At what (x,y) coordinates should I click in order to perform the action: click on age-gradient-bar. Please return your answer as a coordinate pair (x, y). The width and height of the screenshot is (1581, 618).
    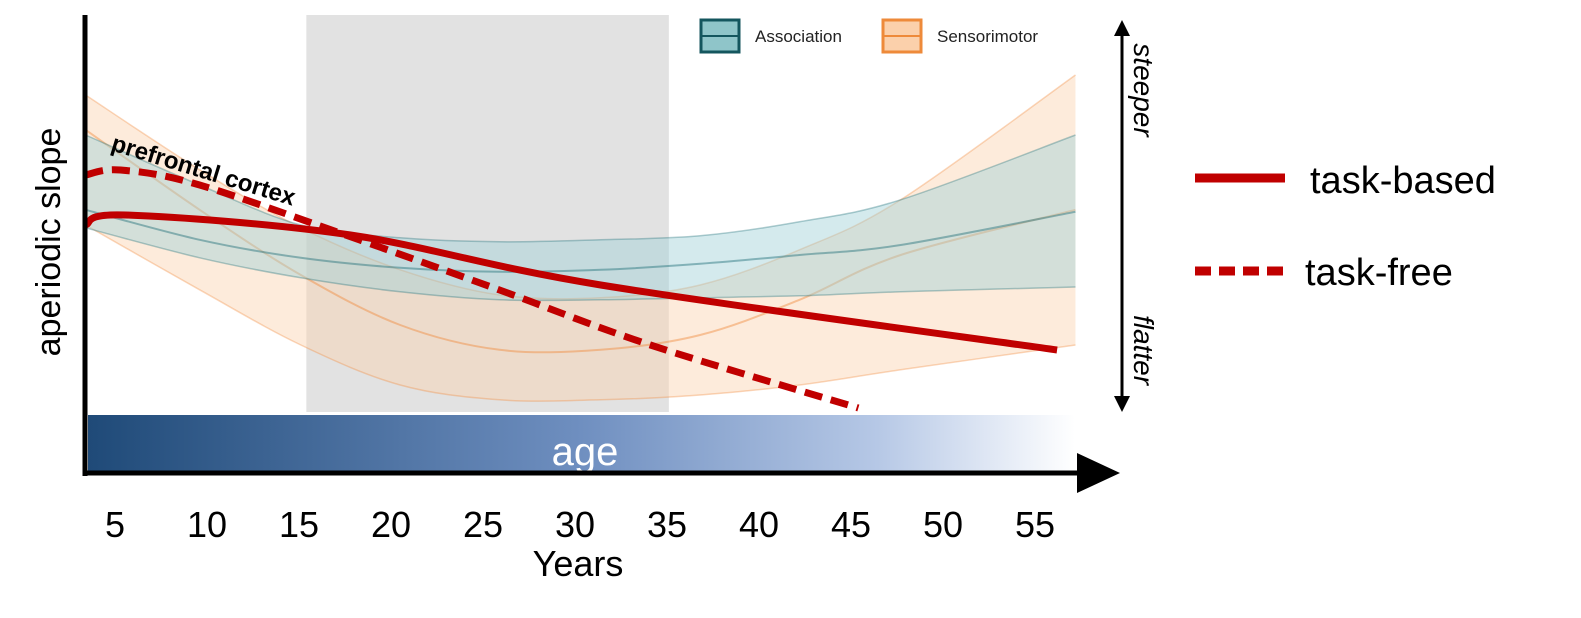
    Looking at the image, I should click on (581, 443).